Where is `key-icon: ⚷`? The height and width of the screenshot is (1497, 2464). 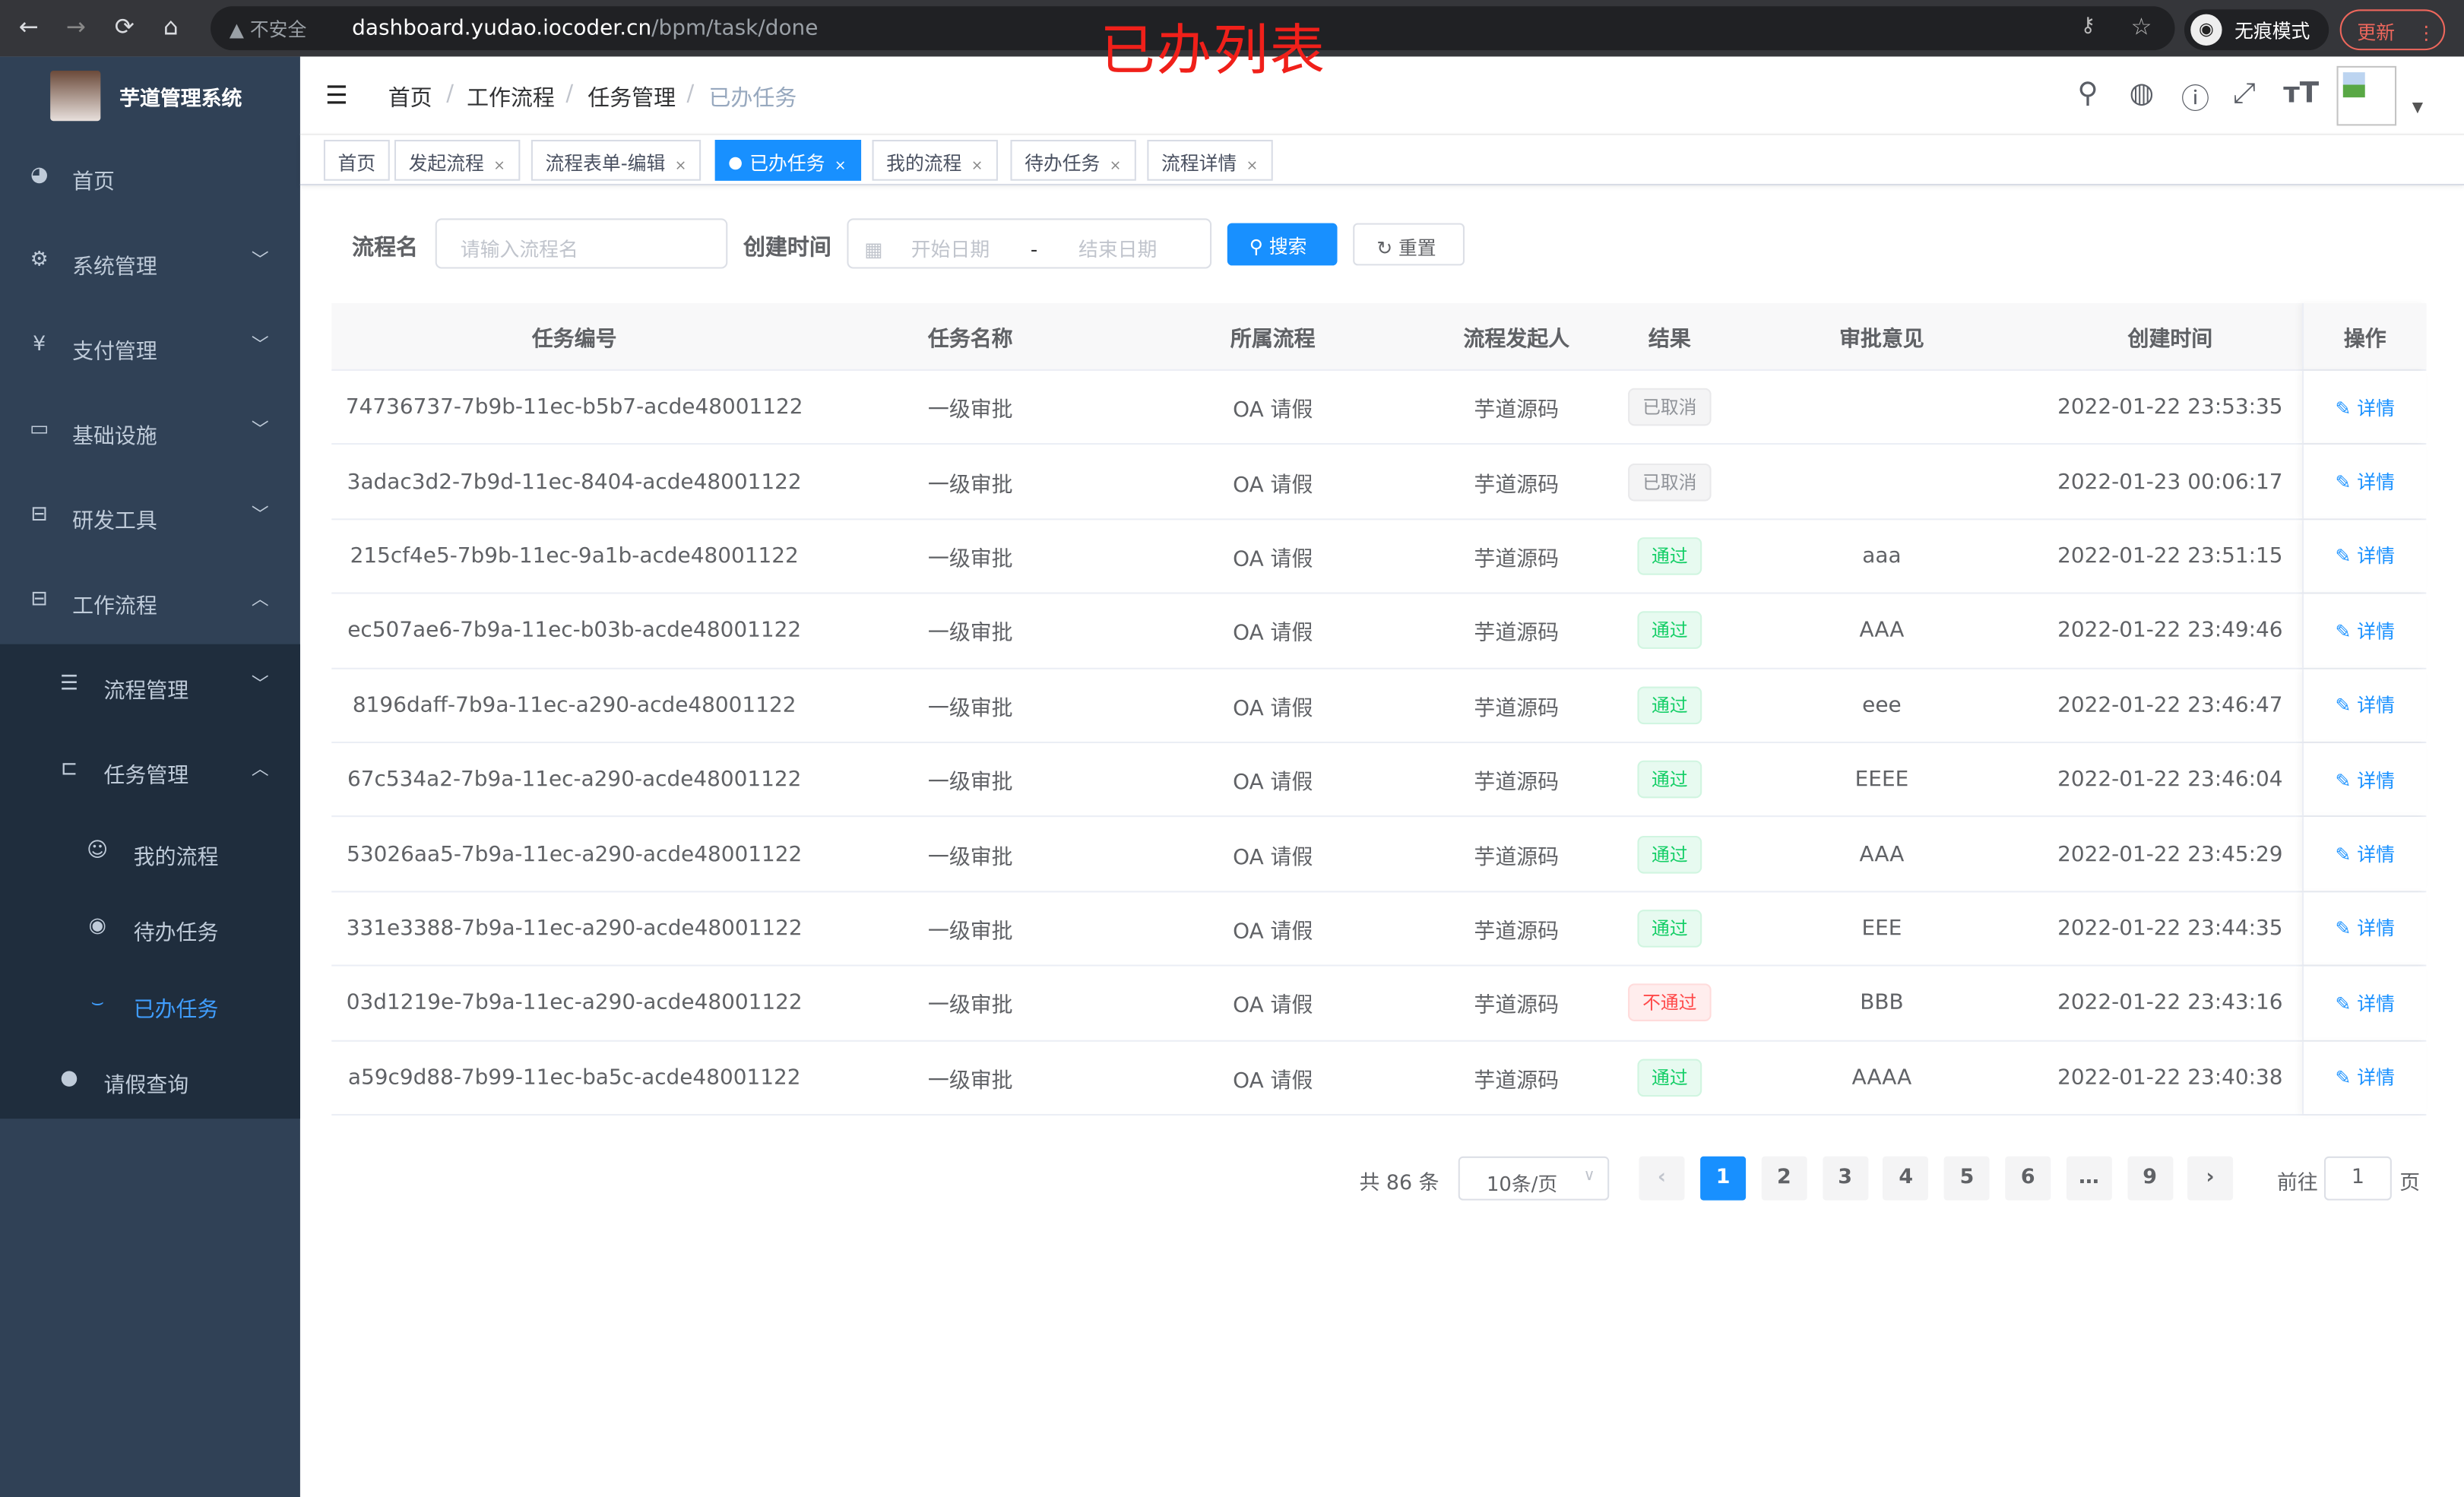 key-icon: ⚷ is located at coordinates (2088, 26).